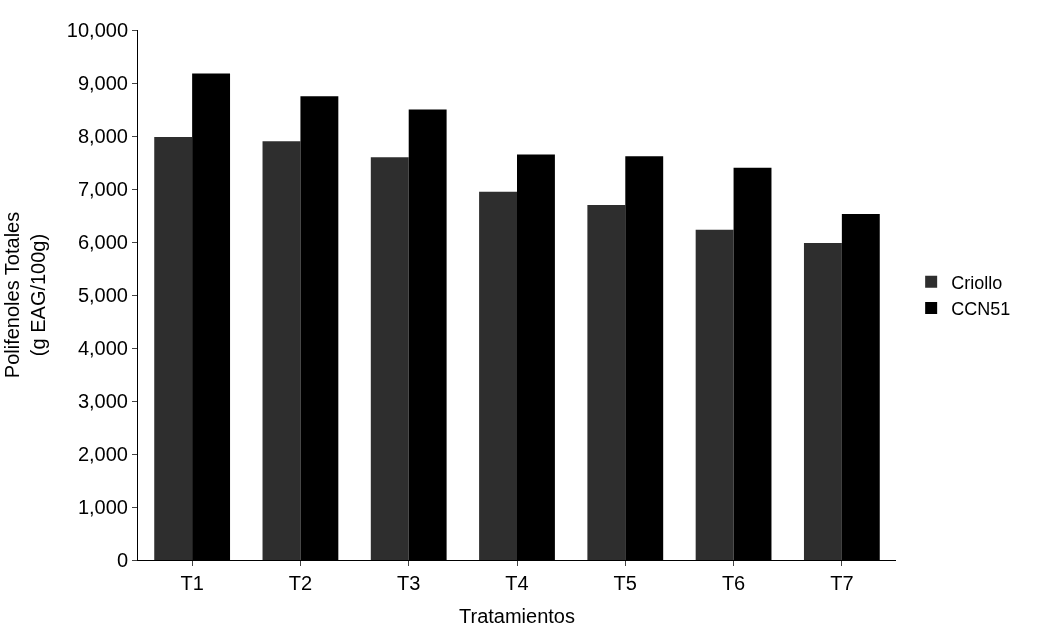 The image size is (1046, 640). I want to click on y-tick-label: 6,000, so click(102, 242).